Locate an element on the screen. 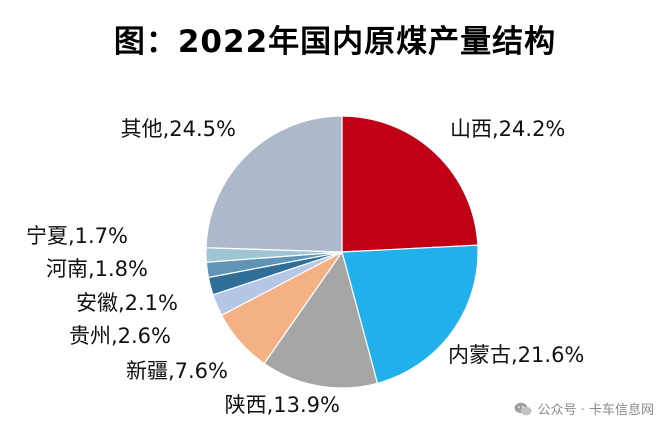 This screenshot has width=670, height=432. slice-label-3: 陕西,13.9% is located at coordinates (282, 405).